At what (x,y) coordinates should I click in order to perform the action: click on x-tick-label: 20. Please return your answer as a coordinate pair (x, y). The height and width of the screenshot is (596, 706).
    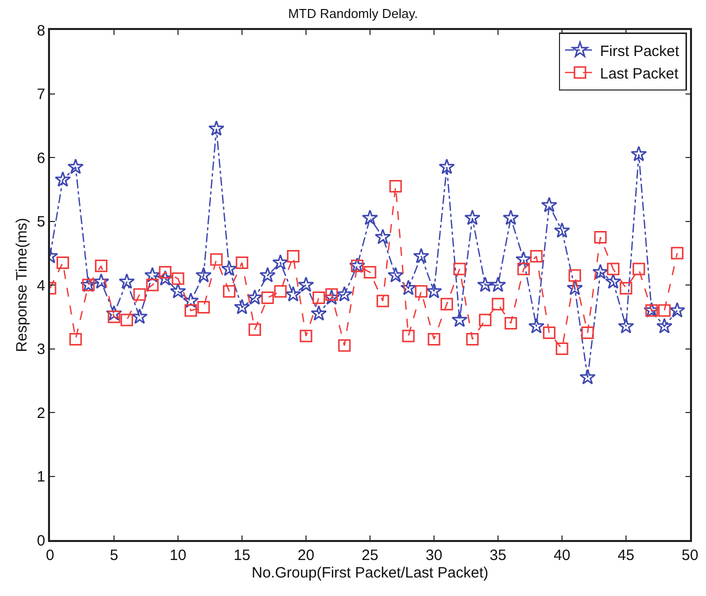
    Looking at the image, I should click on (306, 555).